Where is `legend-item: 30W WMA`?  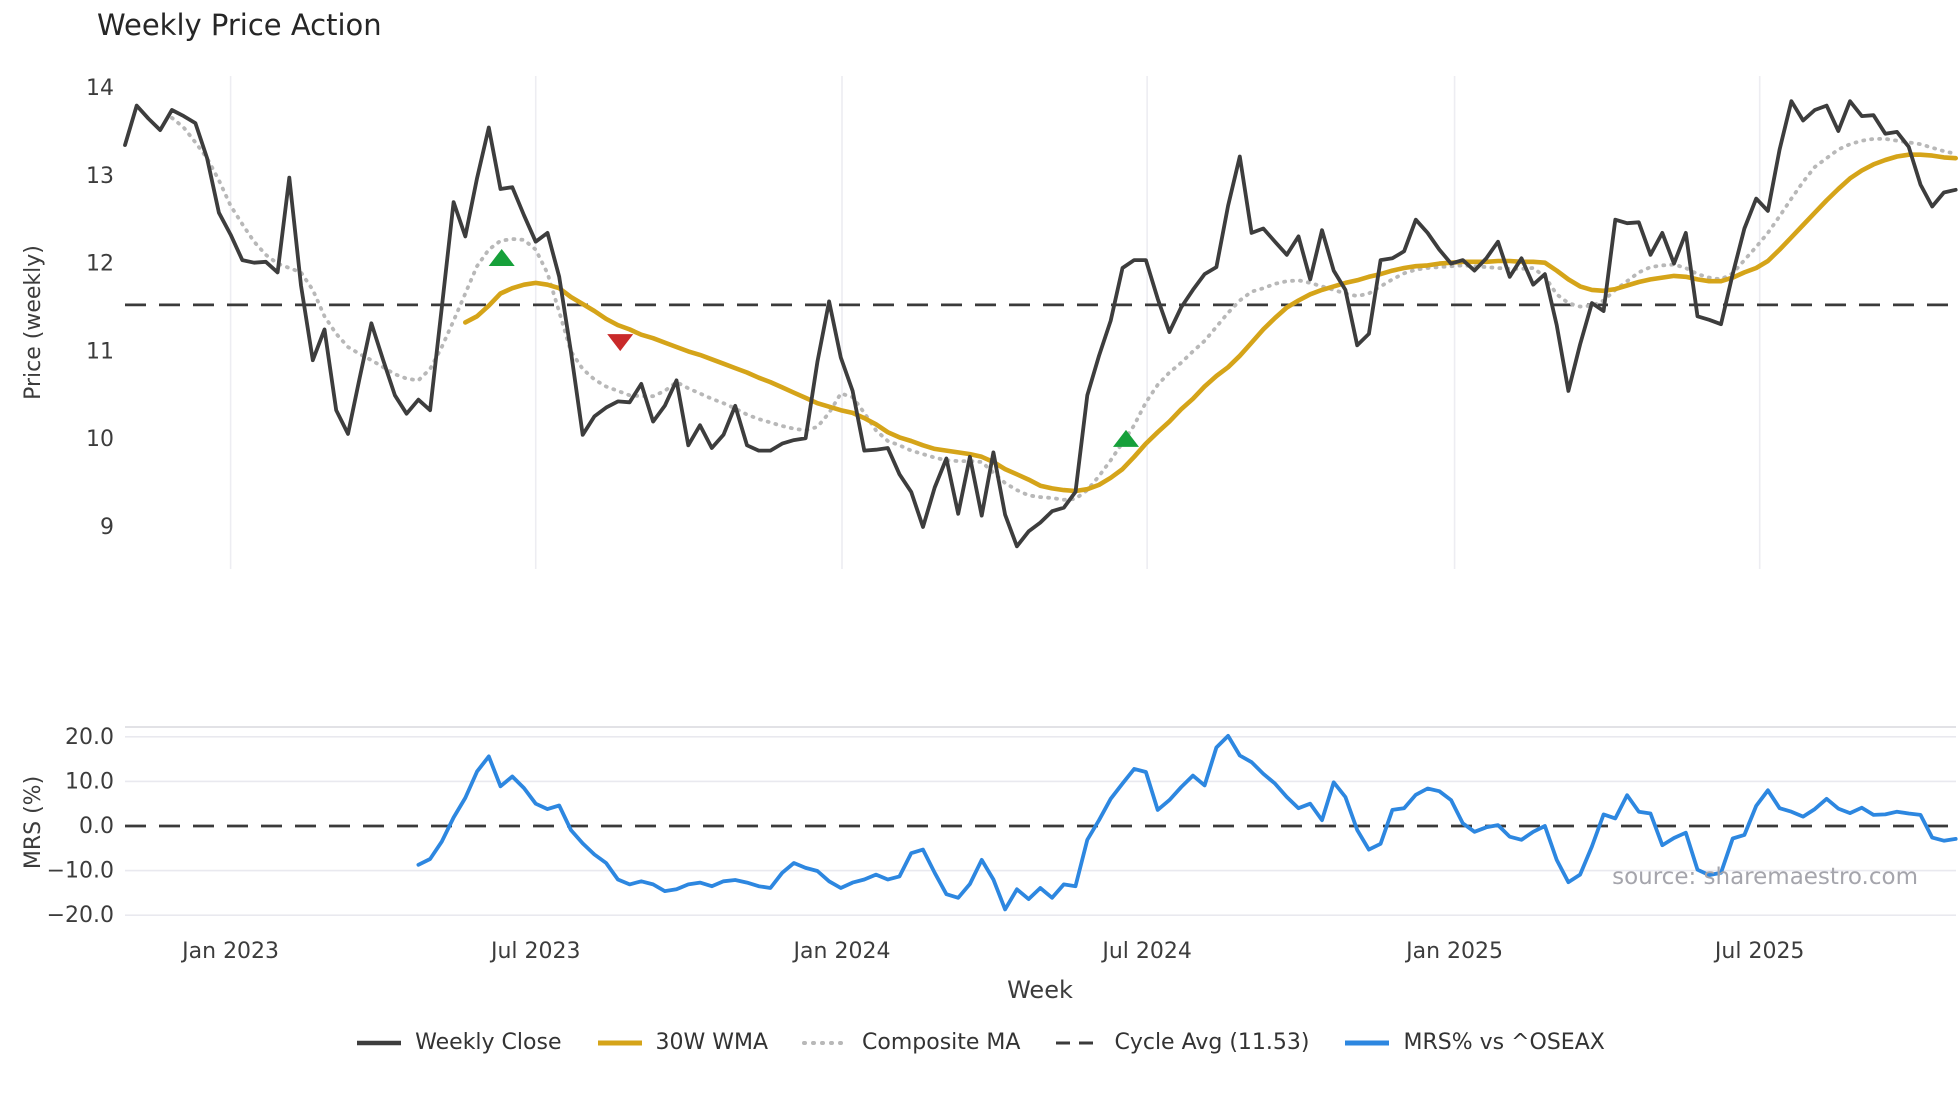 legend-item: 30W WMA is located at coordinates (682, 1042).